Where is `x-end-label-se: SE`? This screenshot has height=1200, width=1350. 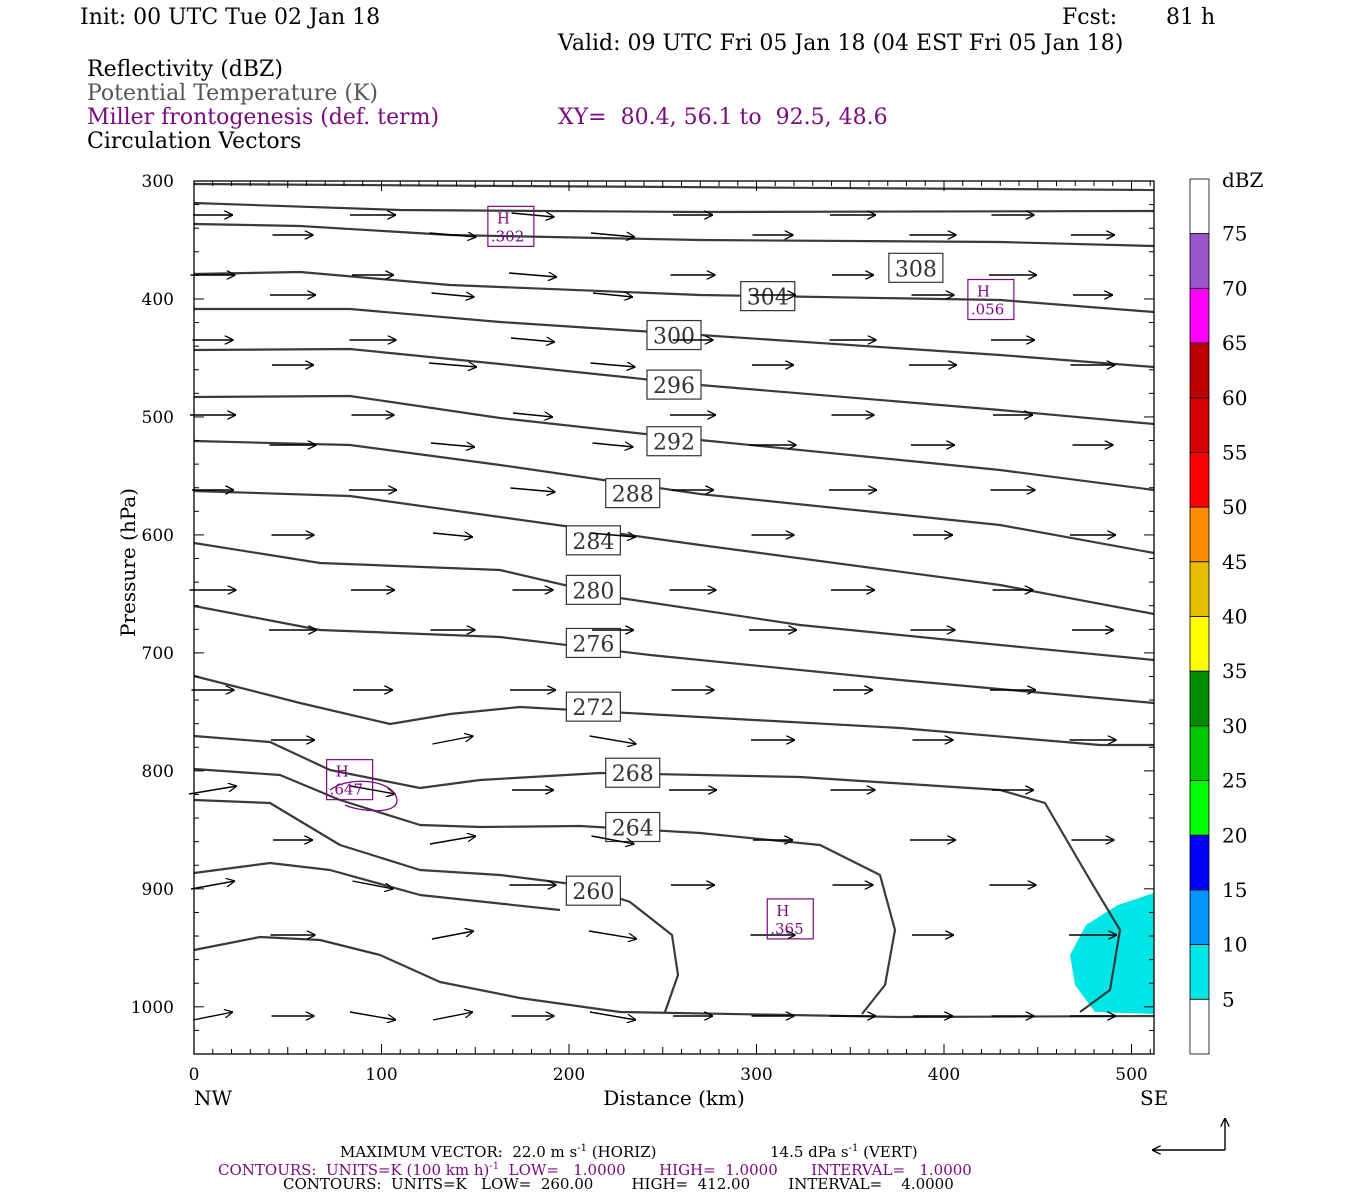 x-end-label-se: SE is located at coordinates (1154, 1098).